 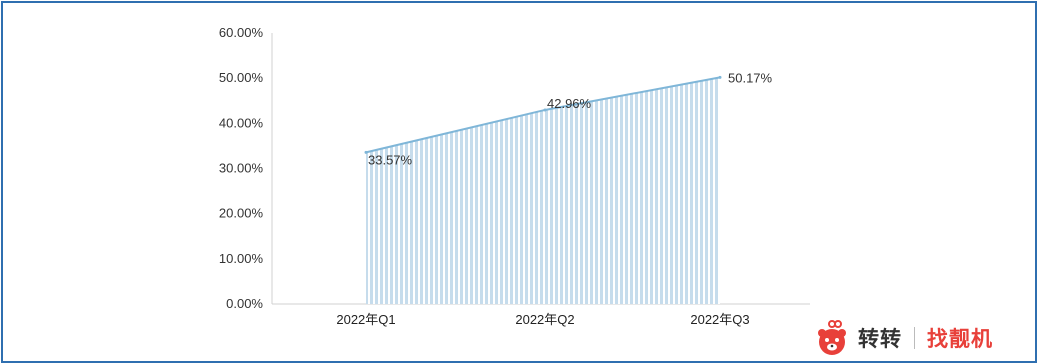 I want to click on y-tick-label: 20.00%, so click(x=241, y=213).